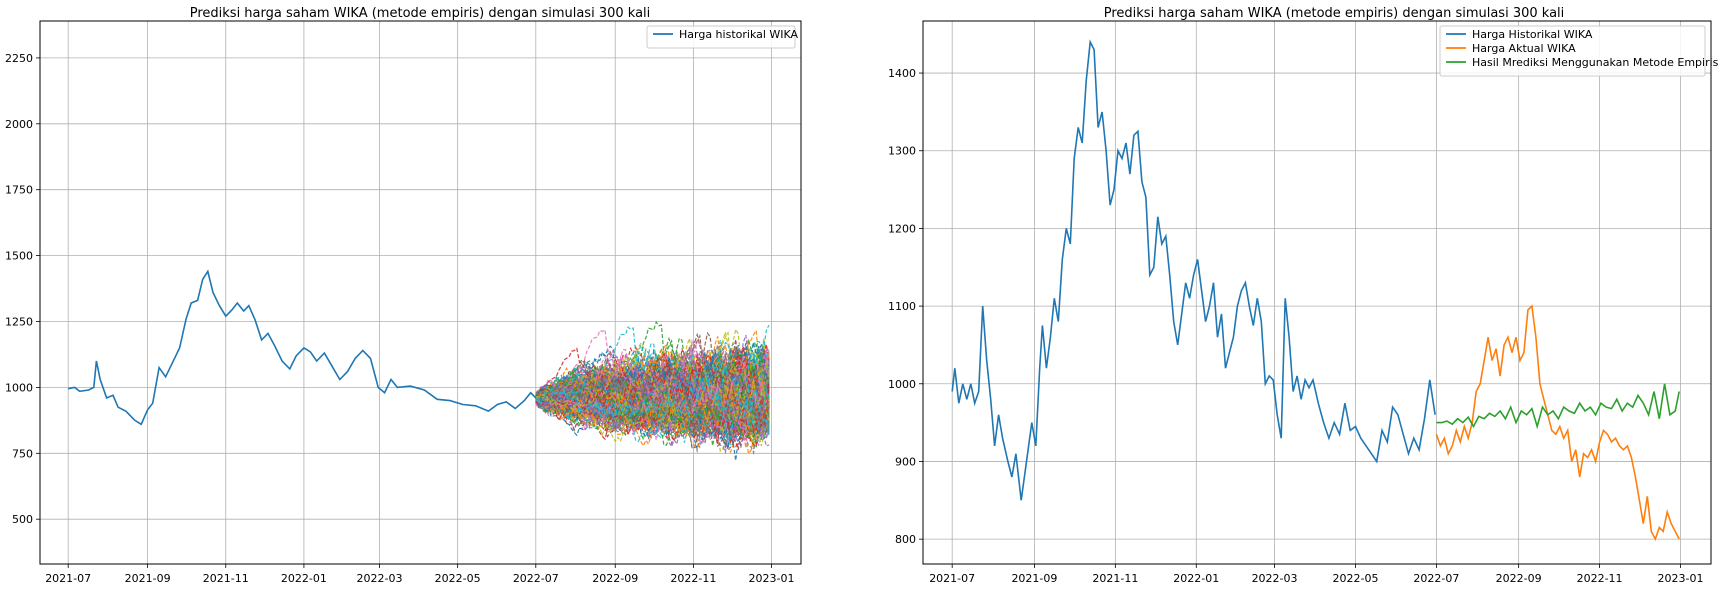 The height and width of the screenshot is (590, 1720). Describe the element at coordinates (19, 58) in the screenshot. I see `left-ytick-label: 2250` at that location.